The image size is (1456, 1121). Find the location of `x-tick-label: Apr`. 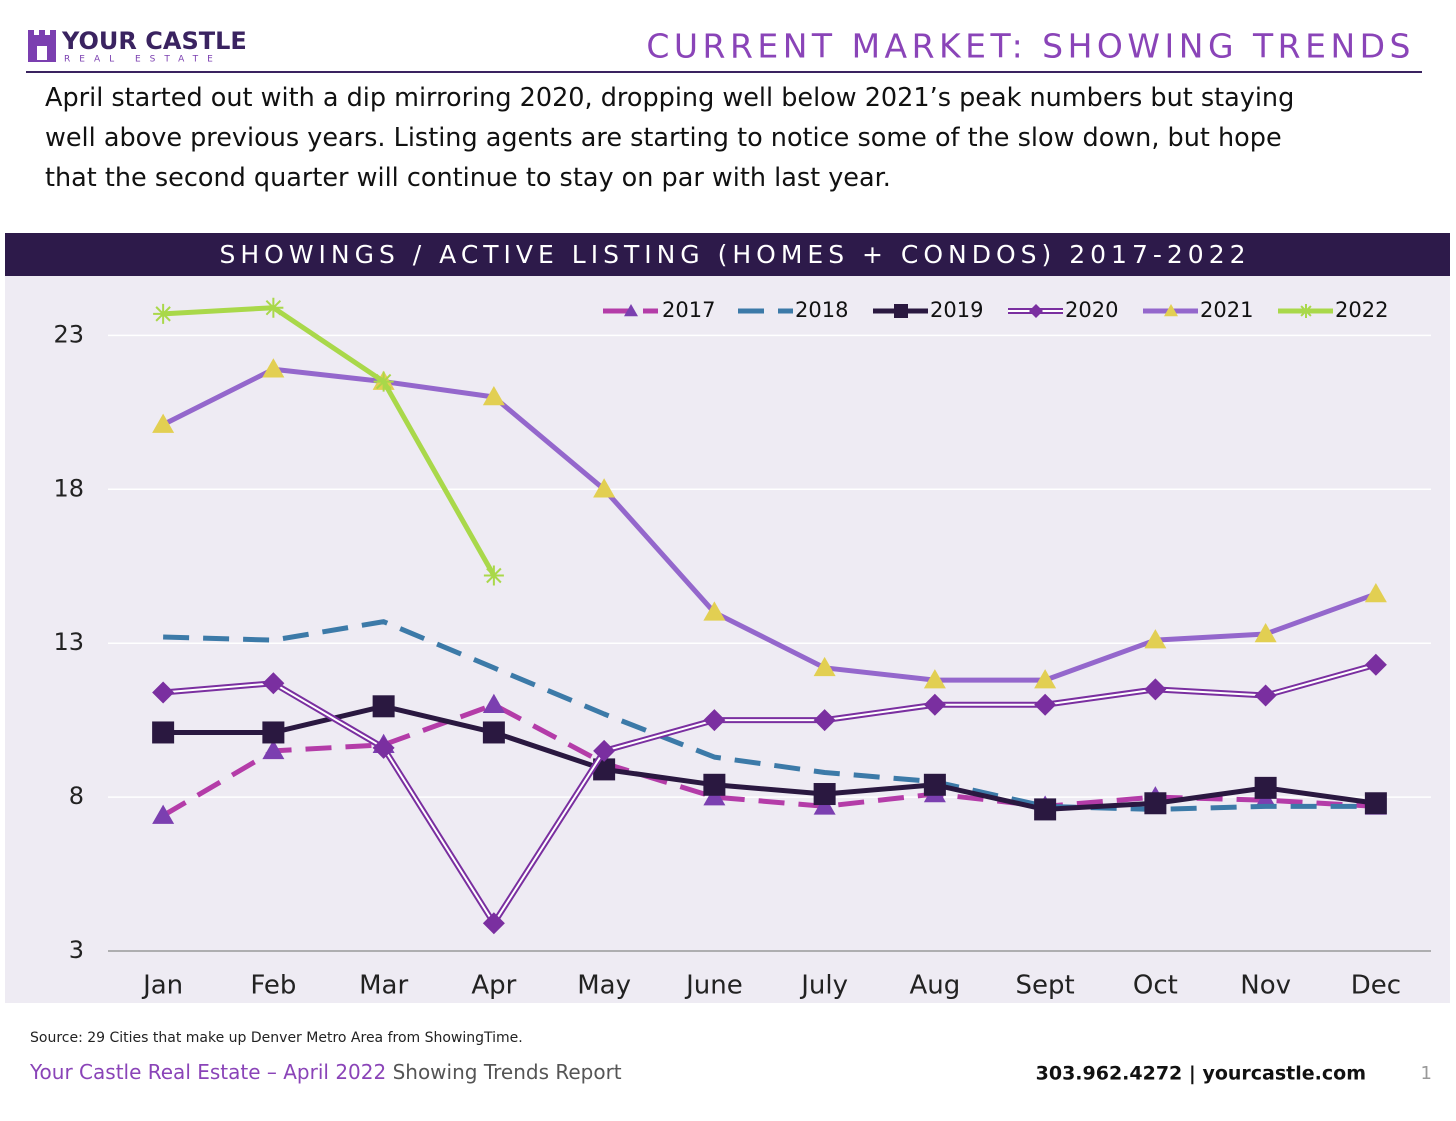

x-tick-label: Apr is located at coordinates (493, 986).